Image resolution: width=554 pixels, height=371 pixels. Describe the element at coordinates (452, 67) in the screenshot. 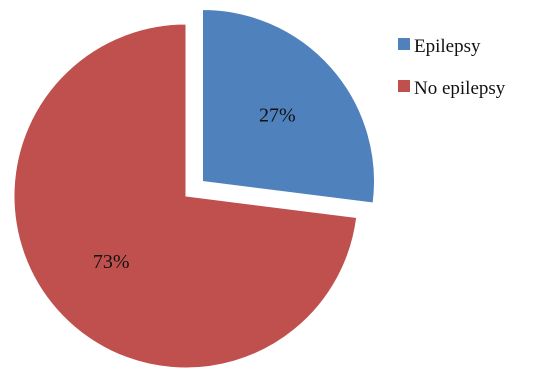

I see `legend: Epilepsy No epilepsy` at that location.